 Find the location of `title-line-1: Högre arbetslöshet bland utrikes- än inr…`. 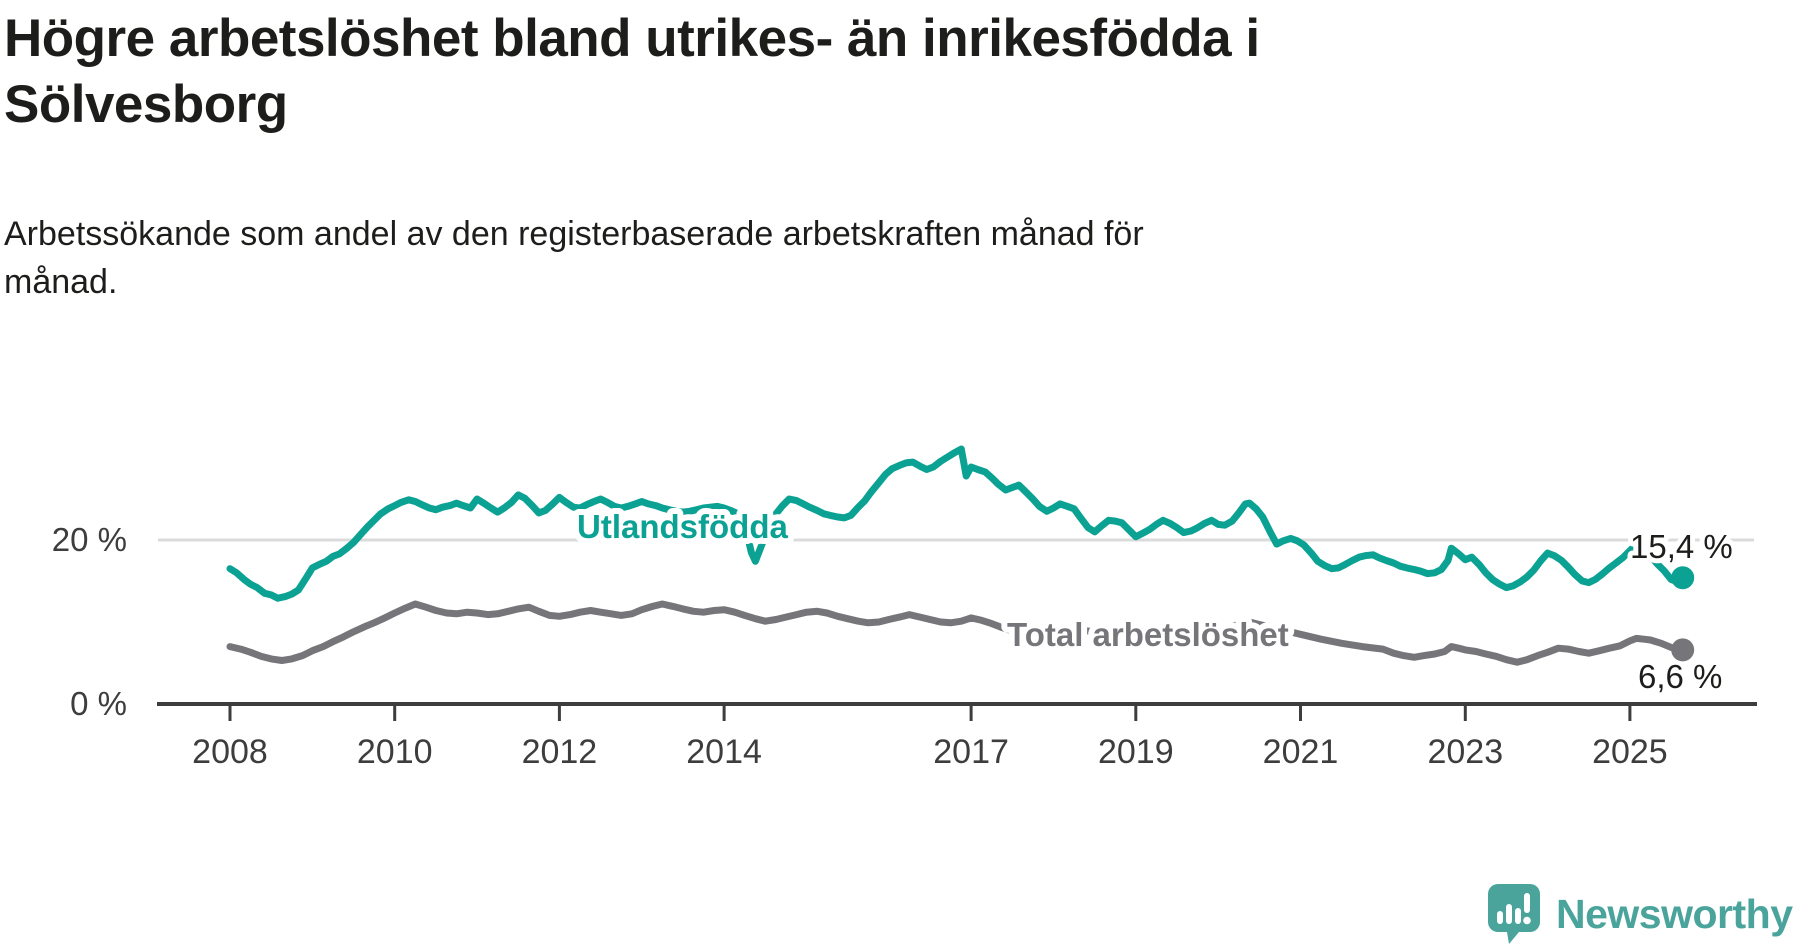

title-line-1: Högre arbetslöshet bland utrikes- än inr… is located at coordinates (632, 38).